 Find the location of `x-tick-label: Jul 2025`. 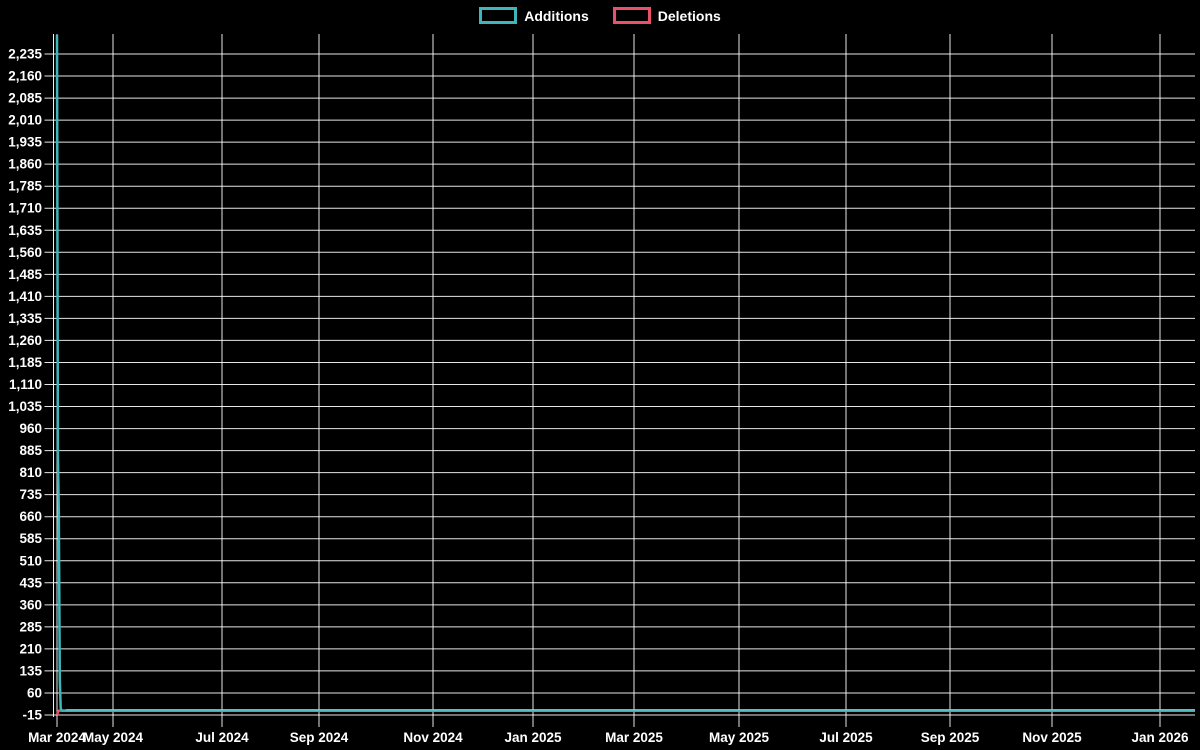

x-tick-label: Jul 2025 is located at coordinates (846, 737).